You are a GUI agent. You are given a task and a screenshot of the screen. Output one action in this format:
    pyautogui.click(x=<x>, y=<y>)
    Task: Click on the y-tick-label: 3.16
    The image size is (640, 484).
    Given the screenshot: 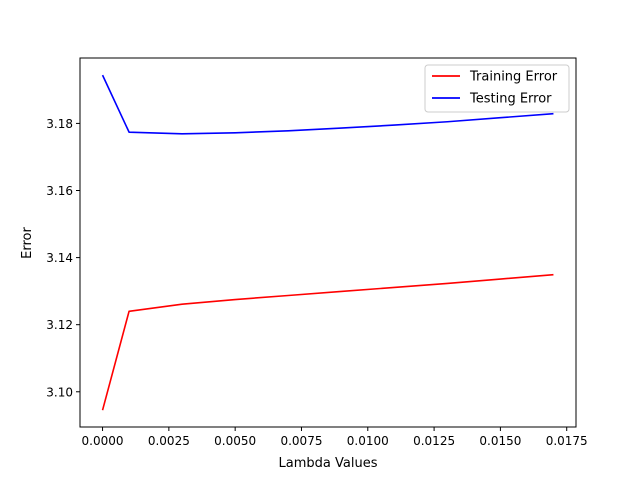 What is the action you would take?
    pyautogui.click(x=59, y=191)
    